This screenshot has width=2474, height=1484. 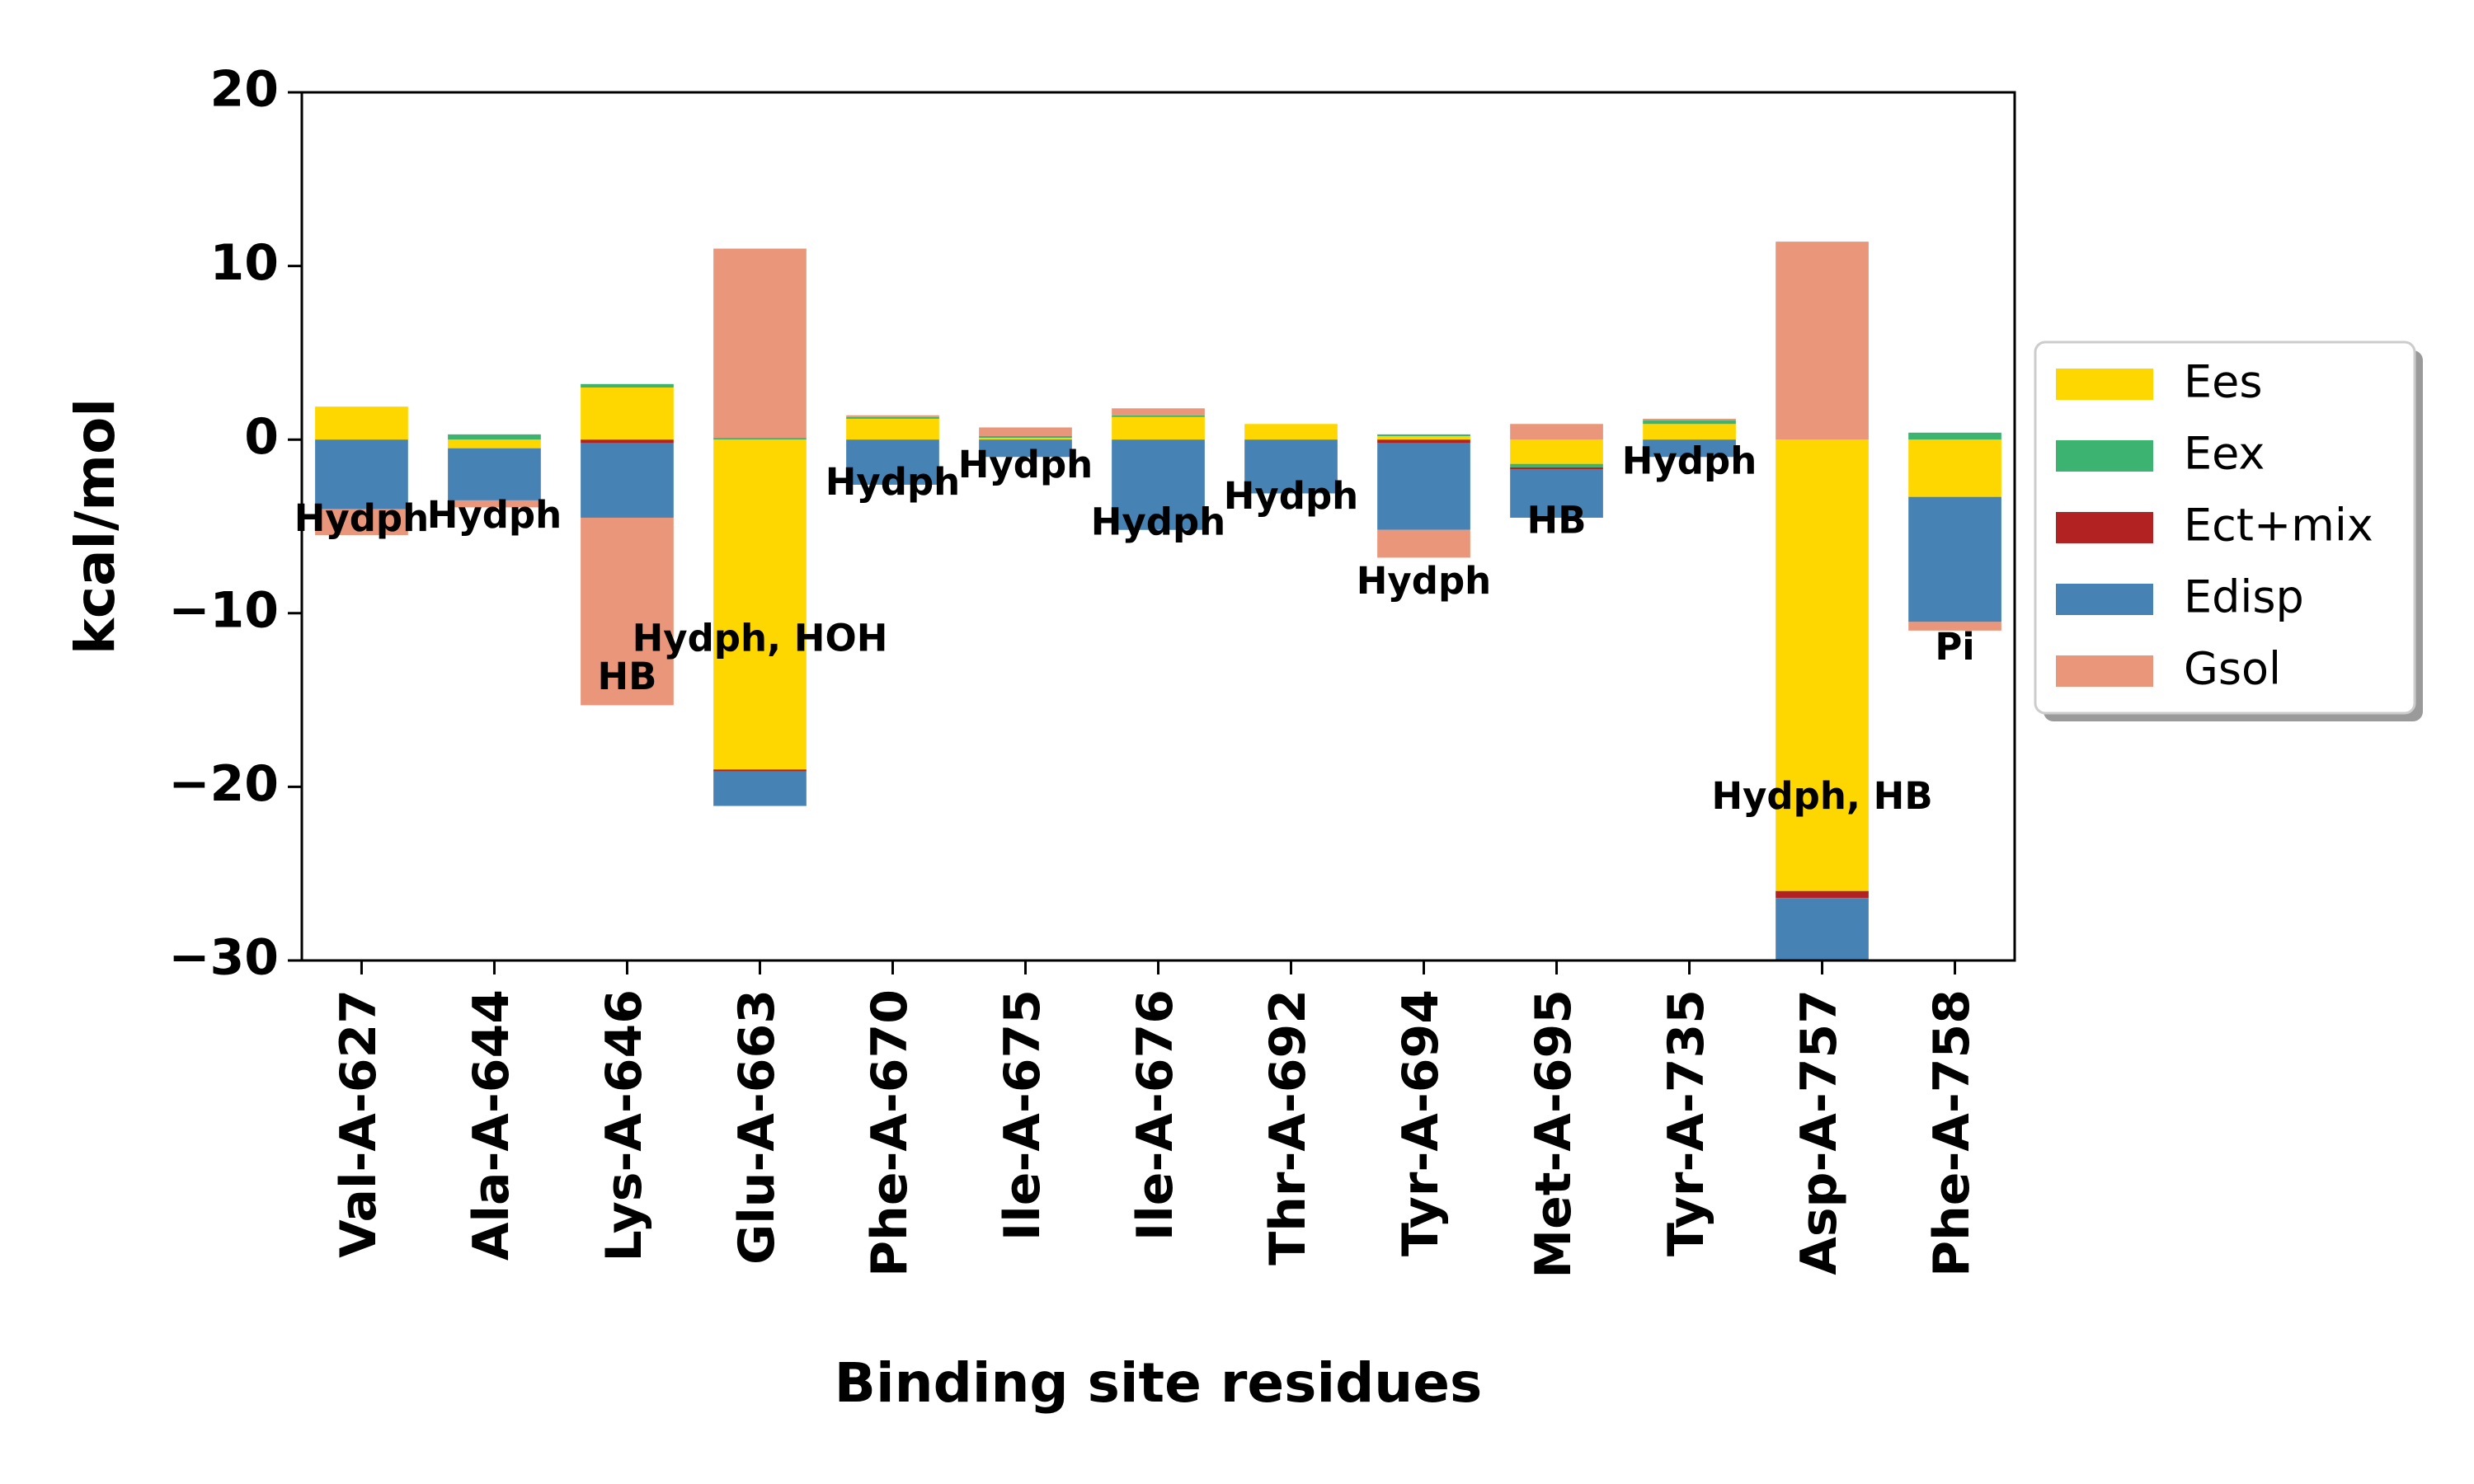 I want to click on x-tick-label: Ile-A-676, so click(x=1155, y=1115).